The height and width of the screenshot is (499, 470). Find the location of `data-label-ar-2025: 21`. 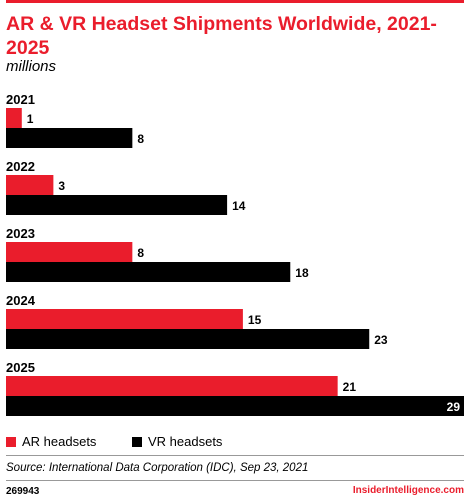

data-label-ar-2025: 21 is located at coordinates (350, 387).